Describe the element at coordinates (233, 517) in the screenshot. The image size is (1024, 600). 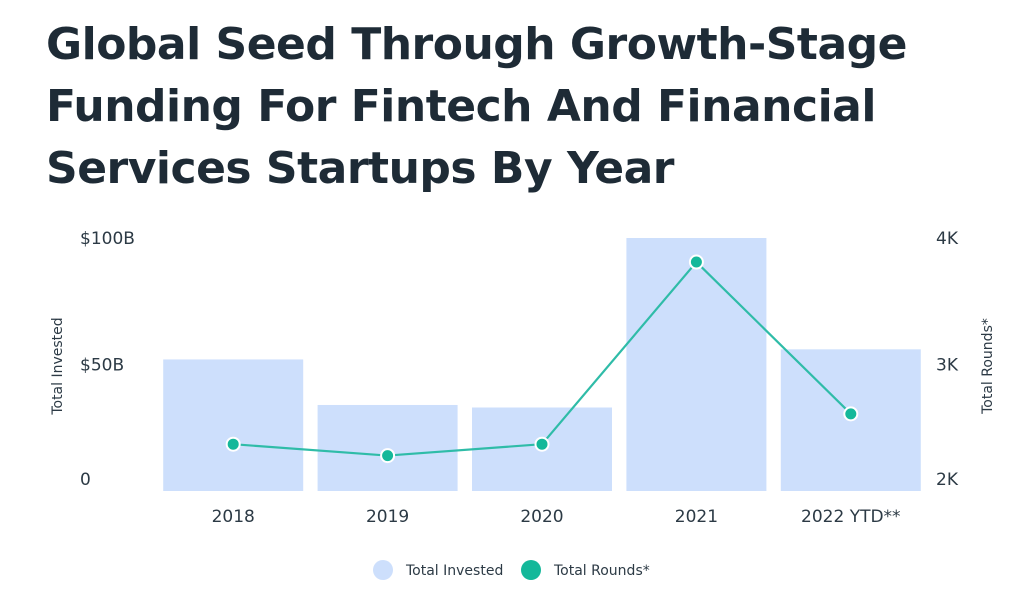
I see `x-tick-label: 2018` at that location.